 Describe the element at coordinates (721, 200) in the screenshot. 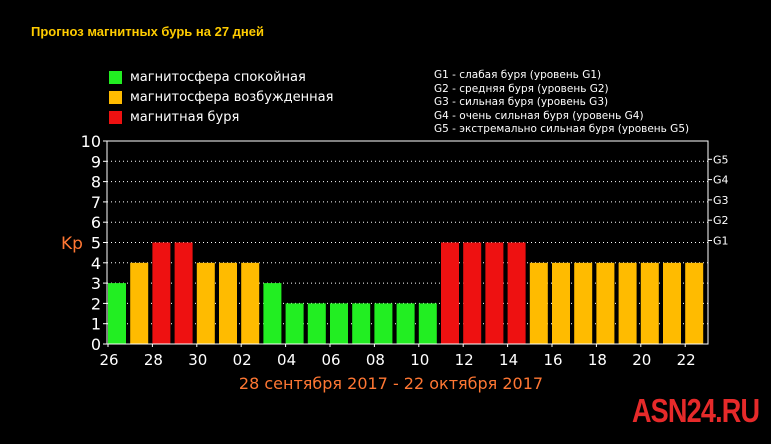

I see `g-tick-label: G3` at that location.